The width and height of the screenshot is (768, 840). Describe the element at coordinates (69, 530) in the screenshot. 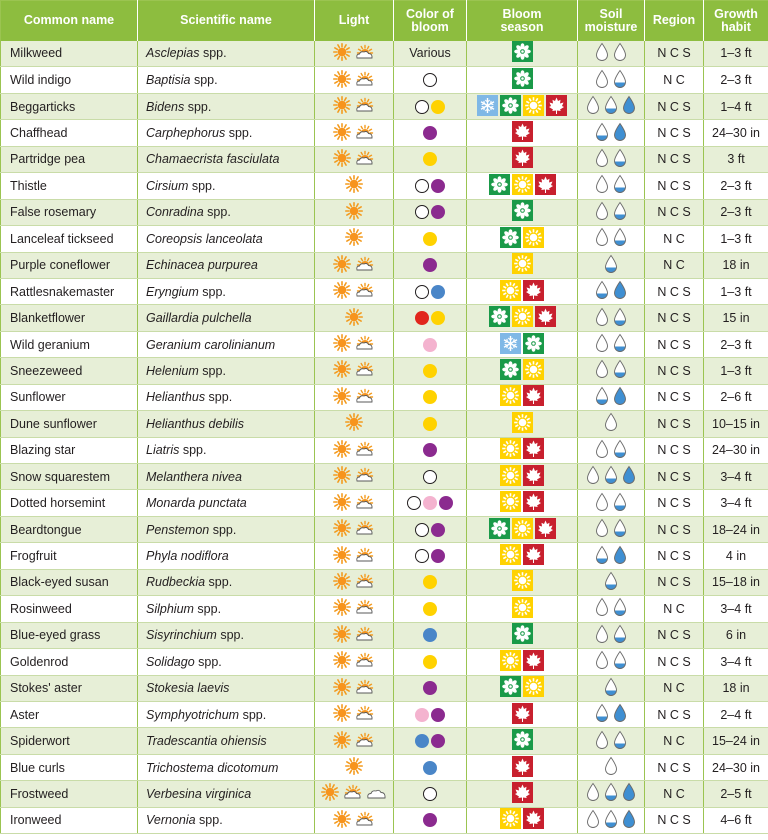

I see `common-name-cell: Beardtongue` at that location.